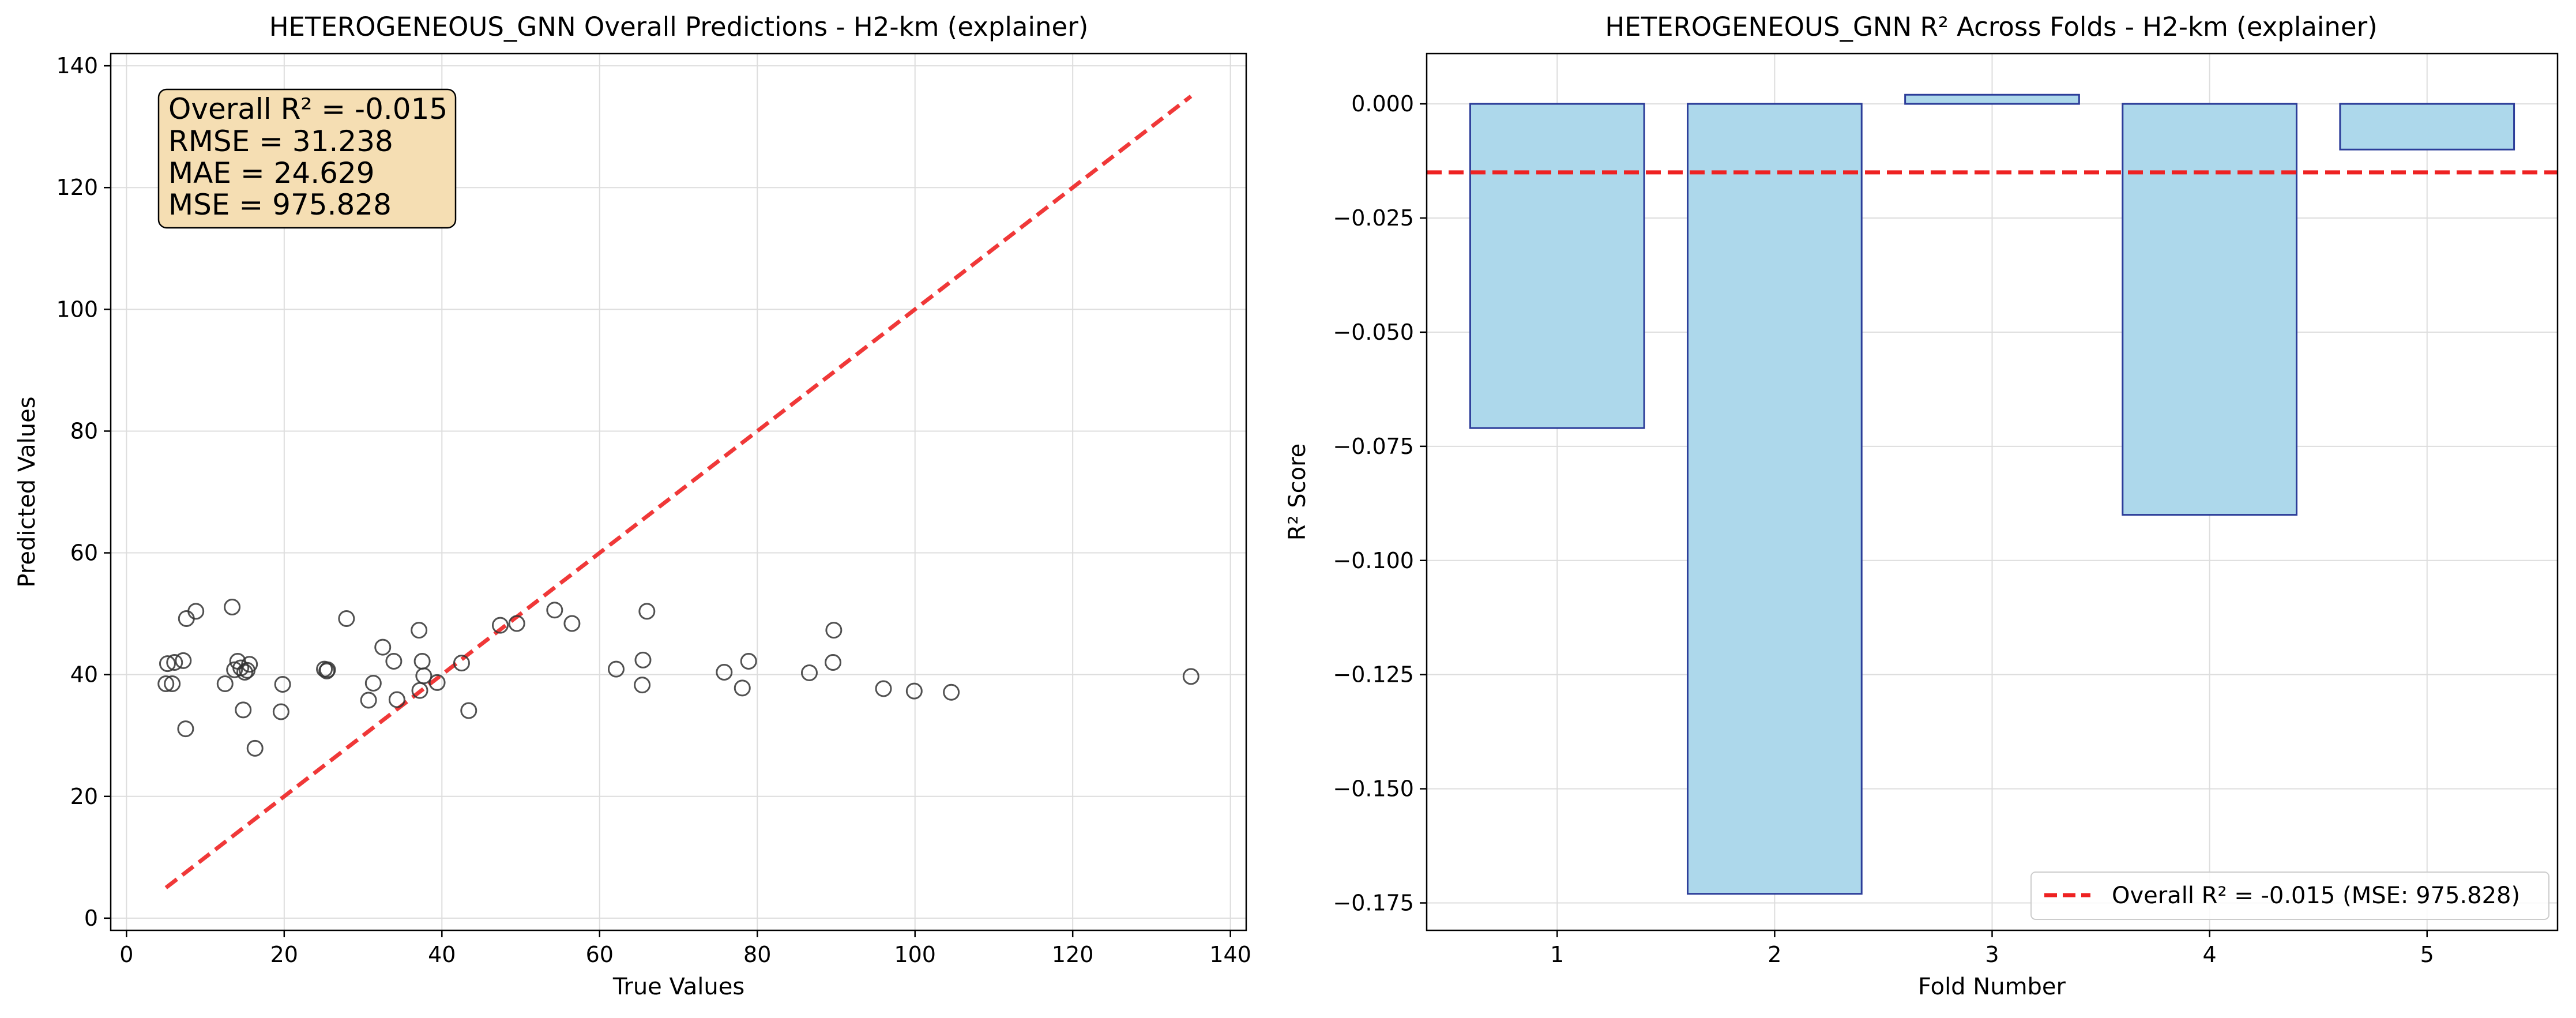 Image resolution: width=2576 pixels, height=1018 pixels. Describe the element at coordinates (91, 918) in the screenshot. I see `scatter-y-tick-label: 0` at that location.